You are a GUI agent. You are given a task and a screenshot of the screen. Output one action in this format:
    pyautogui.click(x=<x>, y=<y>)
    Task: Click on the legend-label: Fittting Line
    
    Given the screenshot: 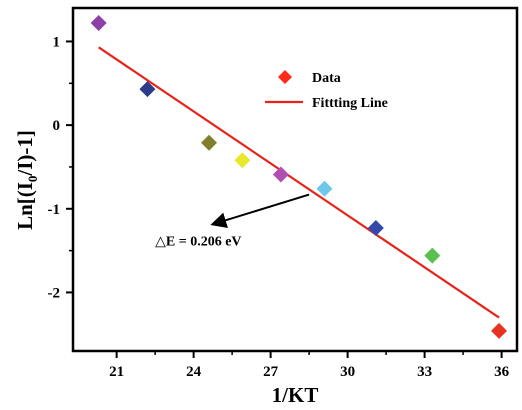 What is the action you would take?
    pyautogui.click(x=350, y=103)
    